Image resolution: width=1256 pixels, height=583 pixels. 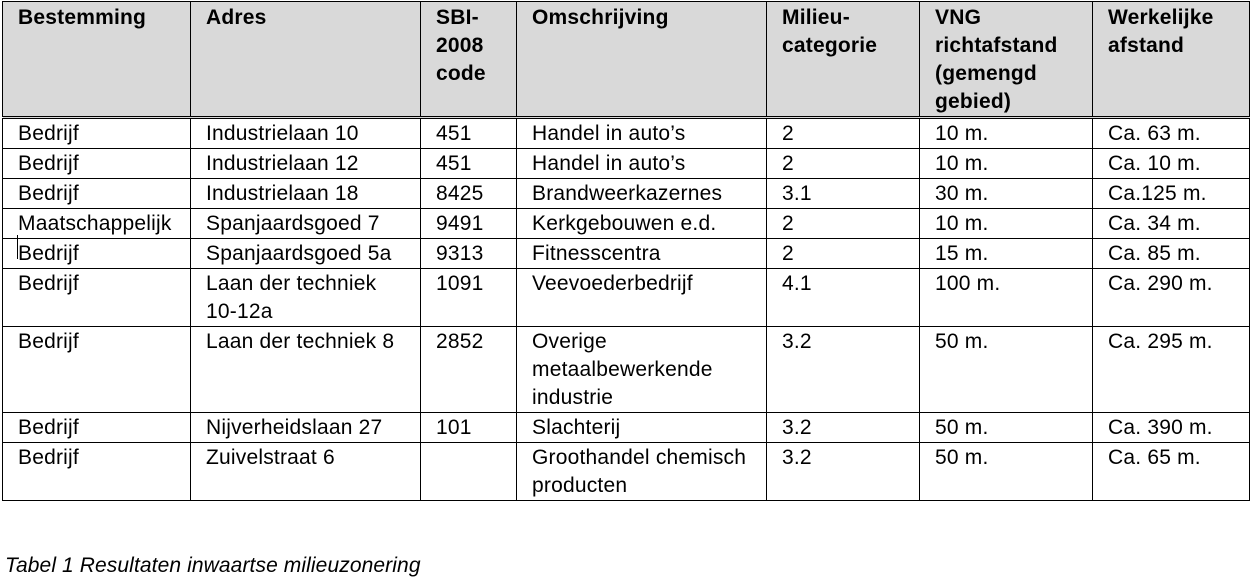 I want to click on cell-sbi-code: 9491, so click(x=468, y=223).